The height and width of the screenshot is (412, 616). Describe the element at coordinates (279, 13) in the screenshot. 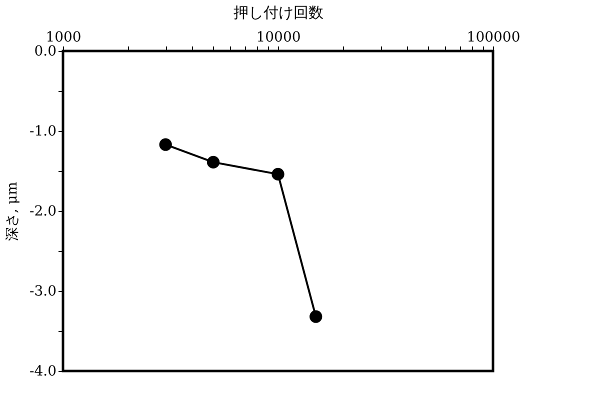

I see `x-axis-title: 押し付け回数` at that location.